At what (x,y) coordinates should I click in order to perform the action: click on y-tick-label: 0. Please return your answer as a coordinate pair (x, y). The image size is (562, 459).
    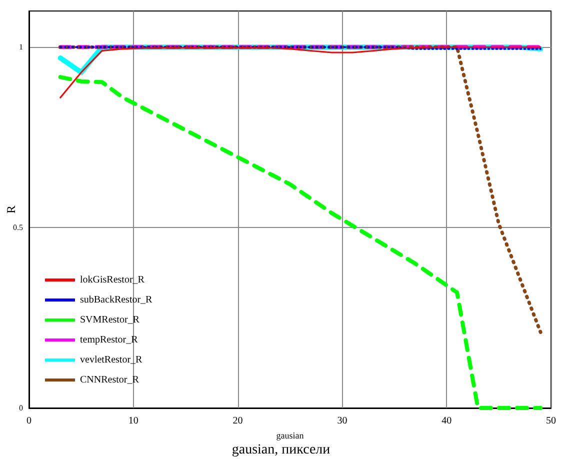
    Looking at the image, I should click on (21, 408).